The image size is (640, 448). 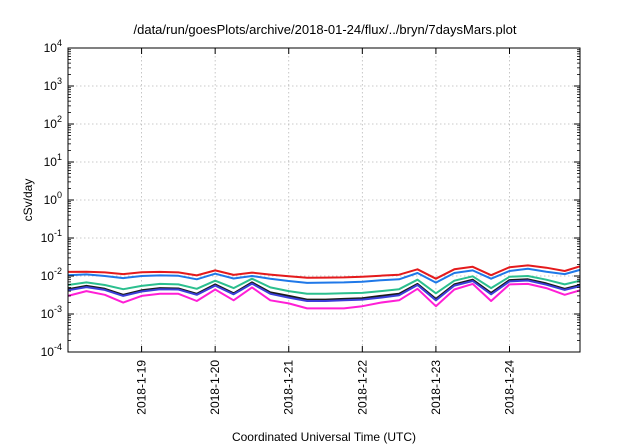 I want to click on x-tick-label: 2018-1-22, so click(x=362, y=387).